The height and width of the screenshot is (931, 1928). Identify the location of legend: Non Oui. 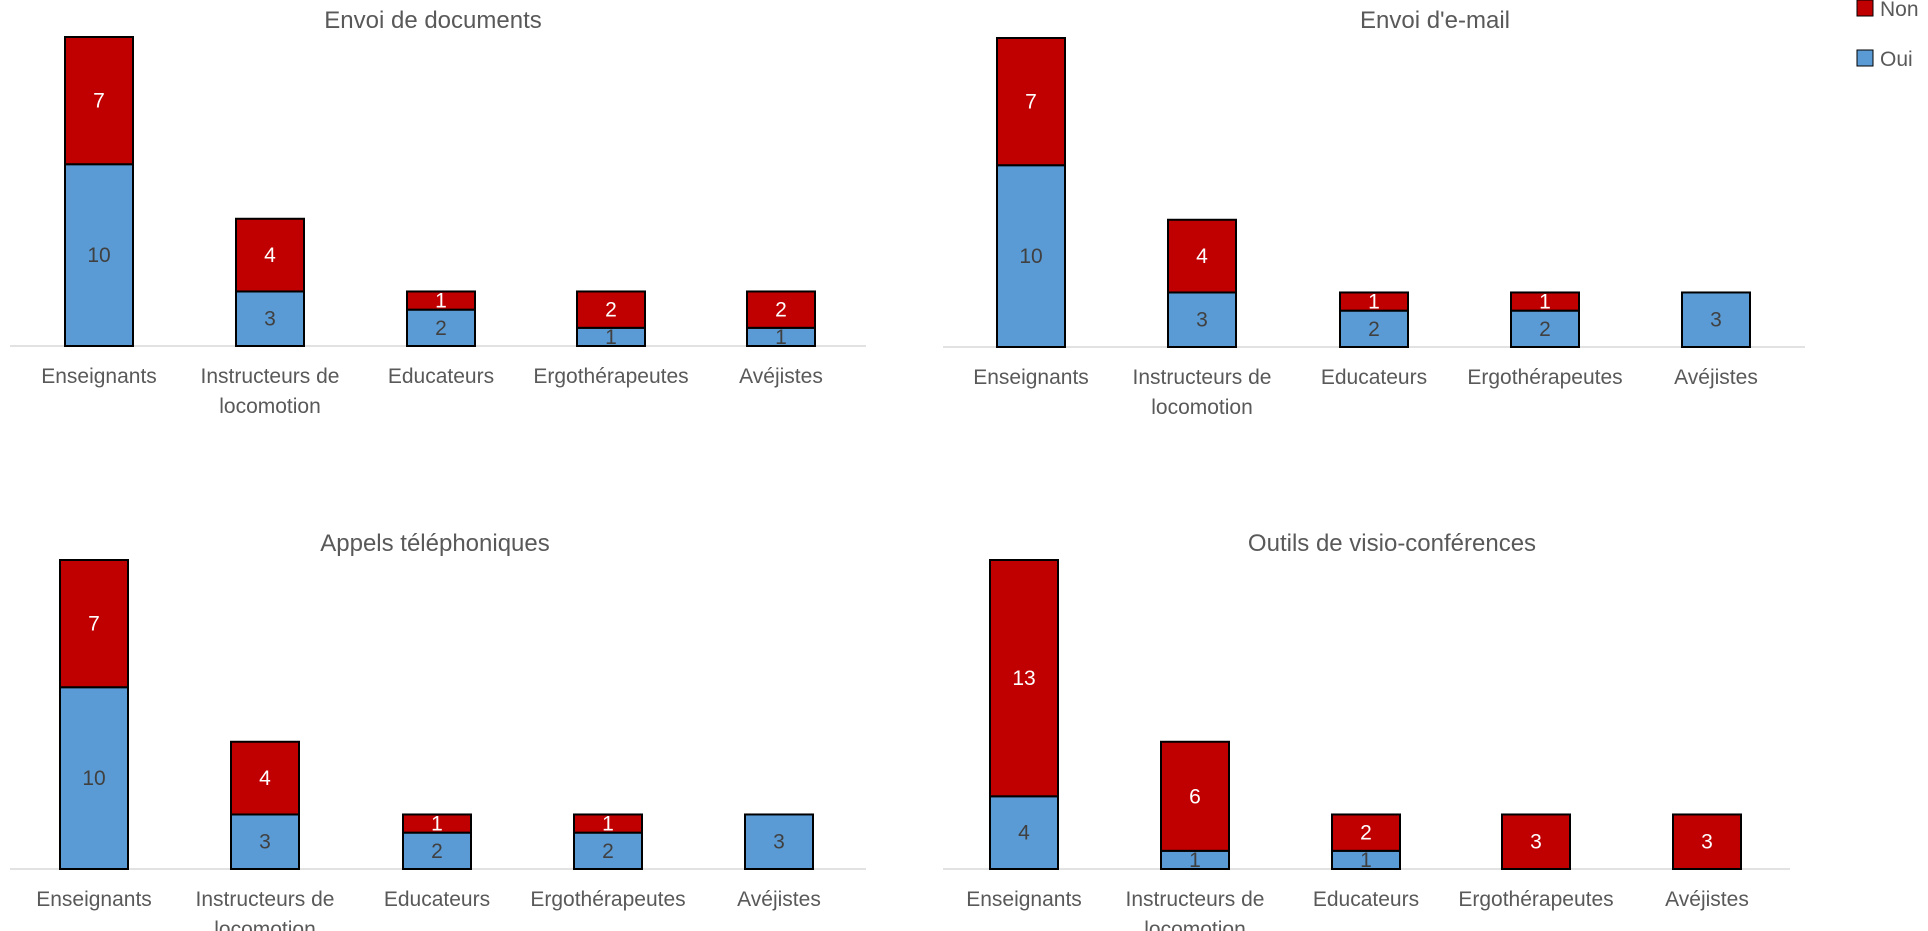
(1887, 35).